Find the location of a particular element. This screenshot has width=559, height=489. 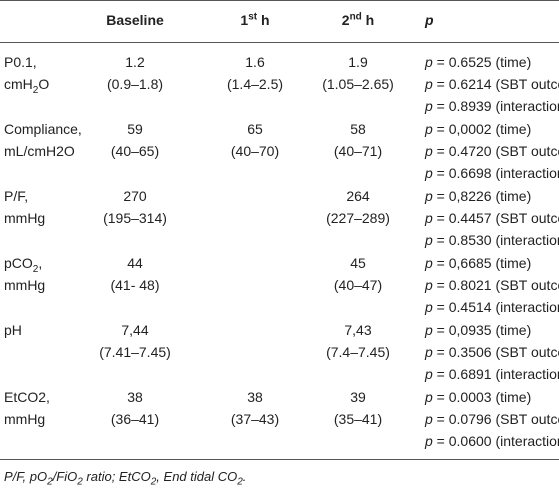

text: 65 is located at coordinates (255, 129).